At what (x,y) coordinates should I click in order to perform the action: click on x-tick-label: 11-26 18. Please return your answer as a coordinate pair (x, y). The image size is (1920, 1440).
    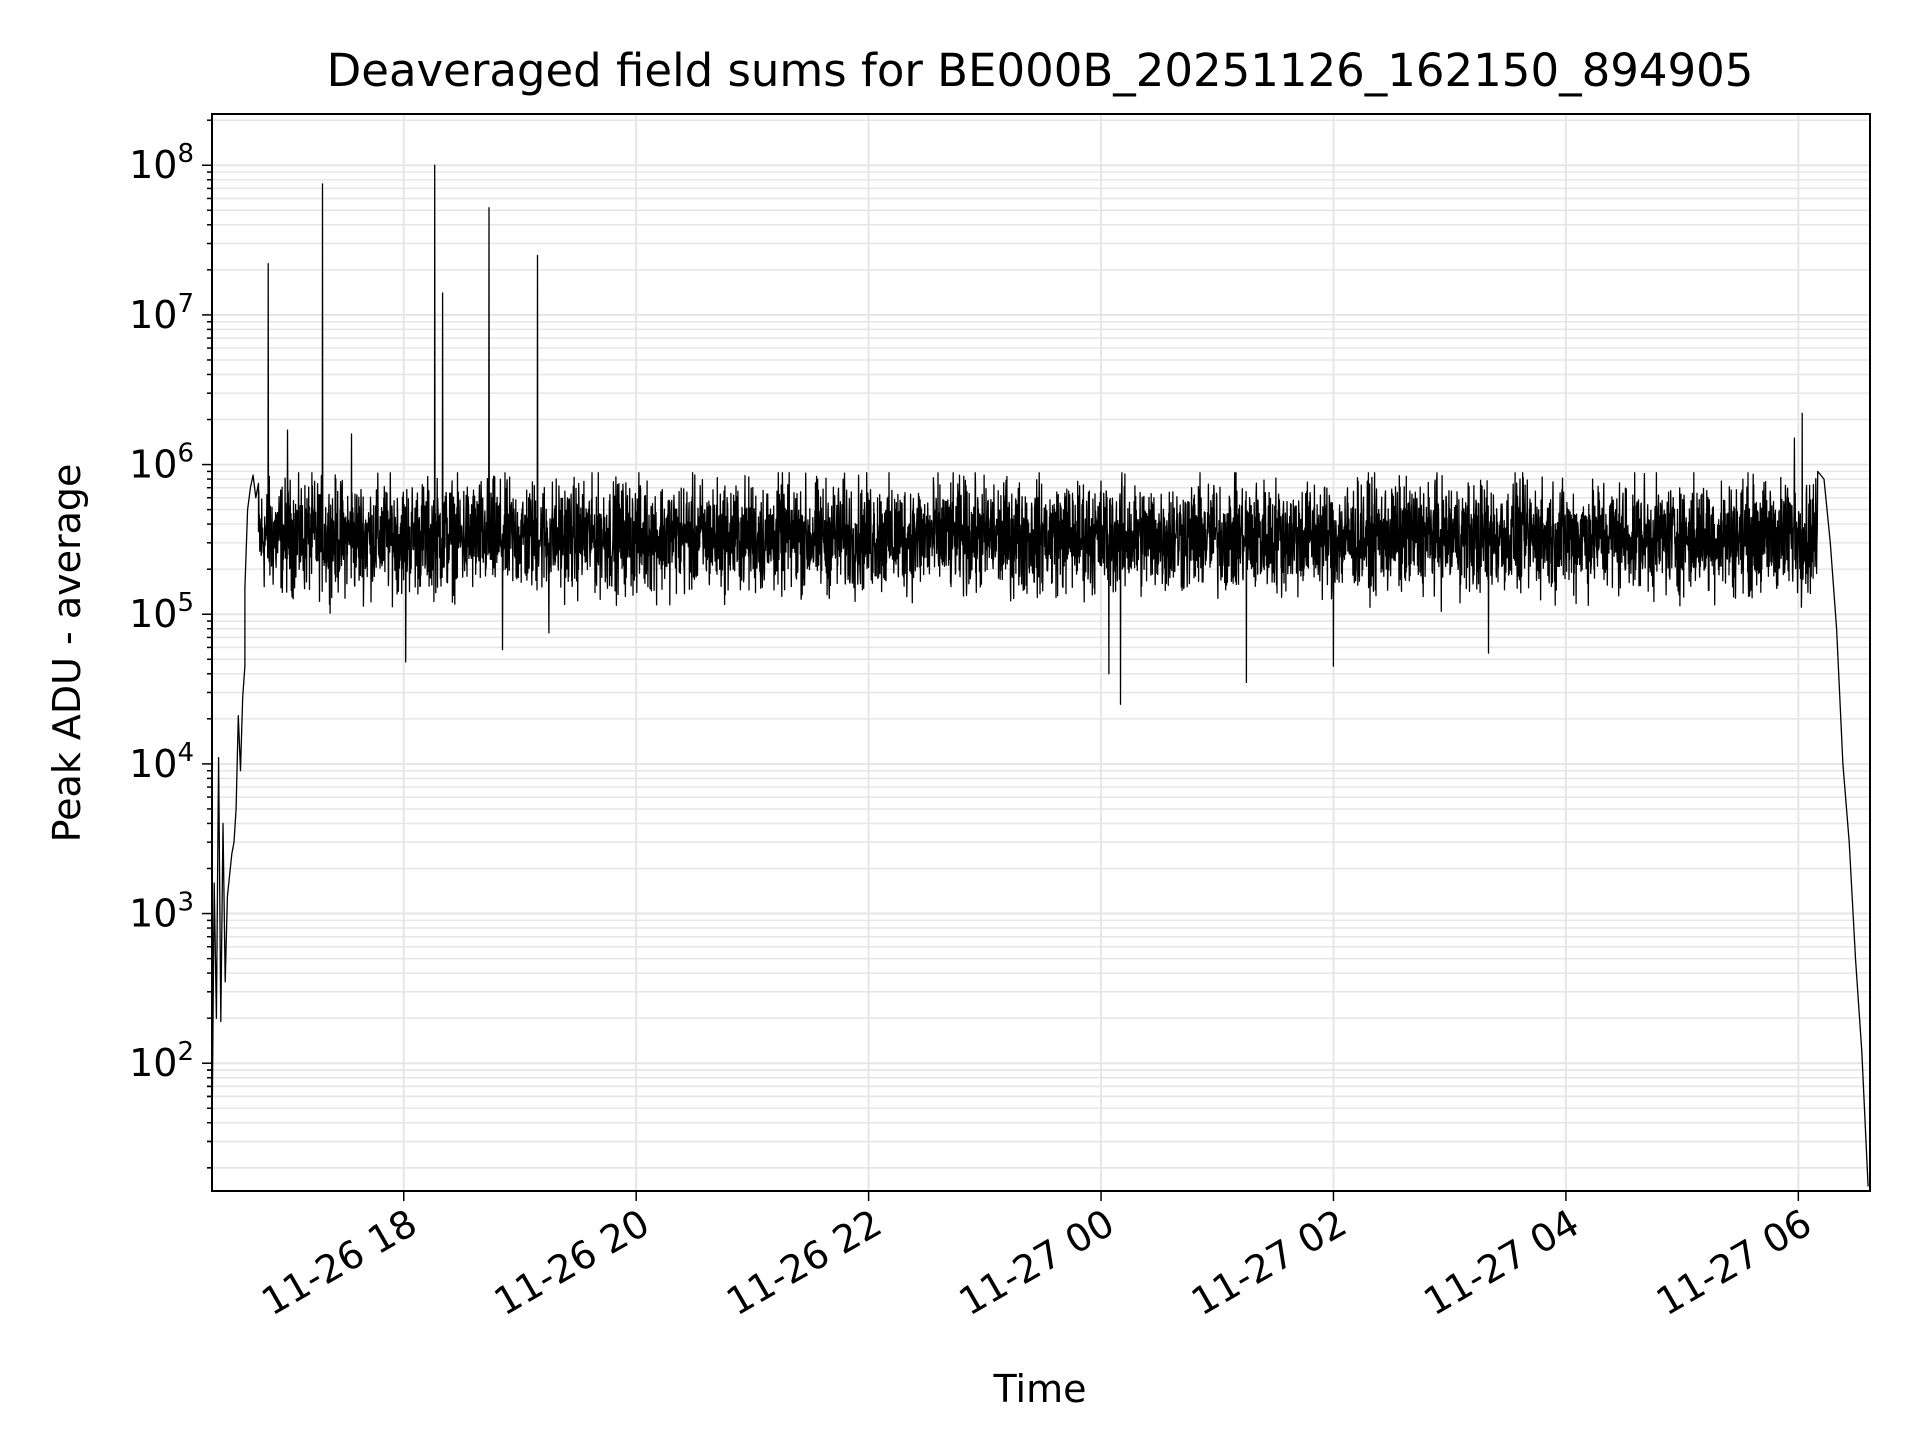
    Looking at the image, I should click on (339, 1263).